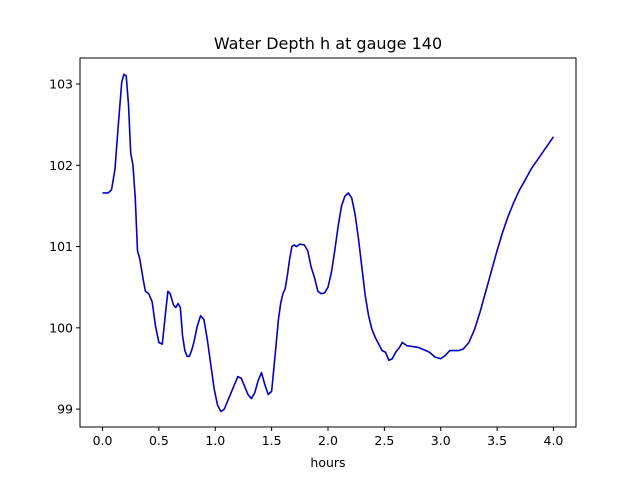 This screenshot has width=640, height=480. I want to click on y-tick-label: 101, so click(61, 246).